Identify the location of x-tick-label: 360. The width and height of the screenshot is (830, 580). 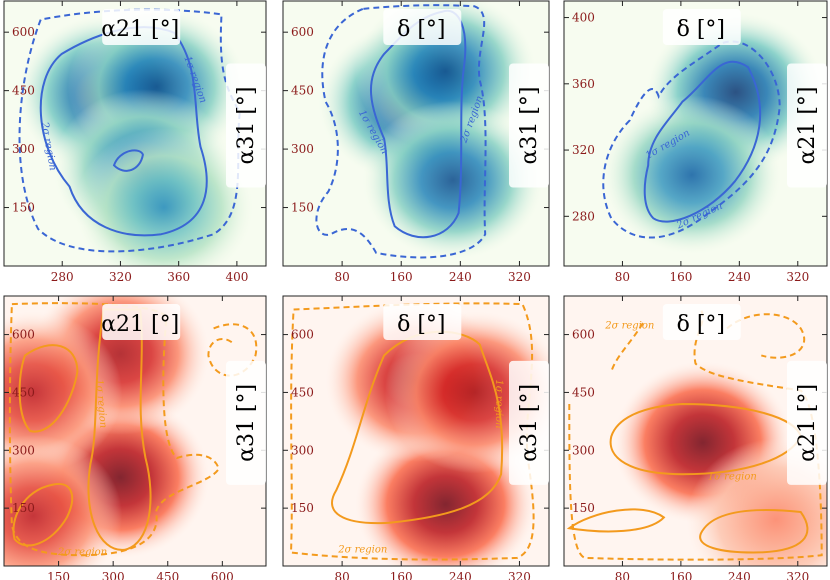
(178, 277).